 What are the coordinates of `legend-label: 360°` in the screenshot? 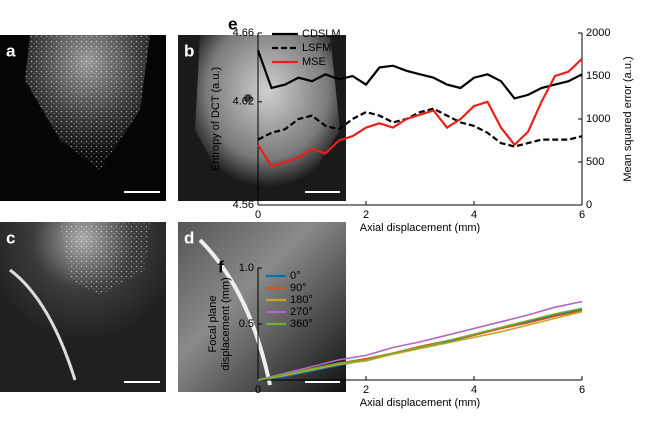 It's located at (301, 324).